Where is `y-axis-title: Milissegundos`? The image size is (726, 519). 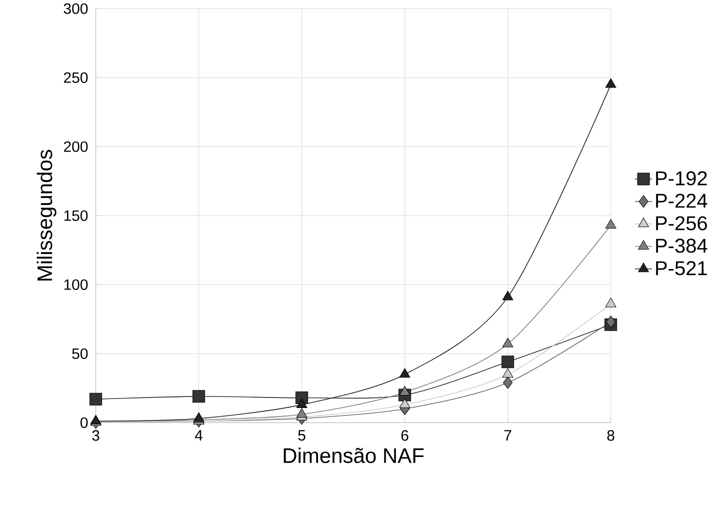
y-axis-title: Milissegundos is located at coordinates (46, 215).